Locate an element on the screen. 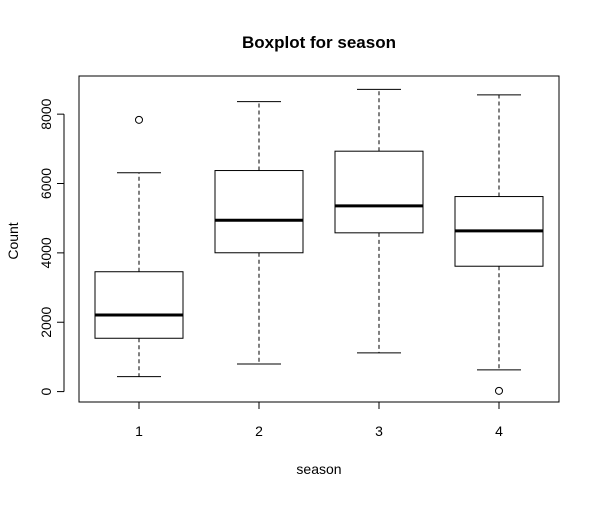  x-tick-label: 3 is located at coordinates (379, 431).